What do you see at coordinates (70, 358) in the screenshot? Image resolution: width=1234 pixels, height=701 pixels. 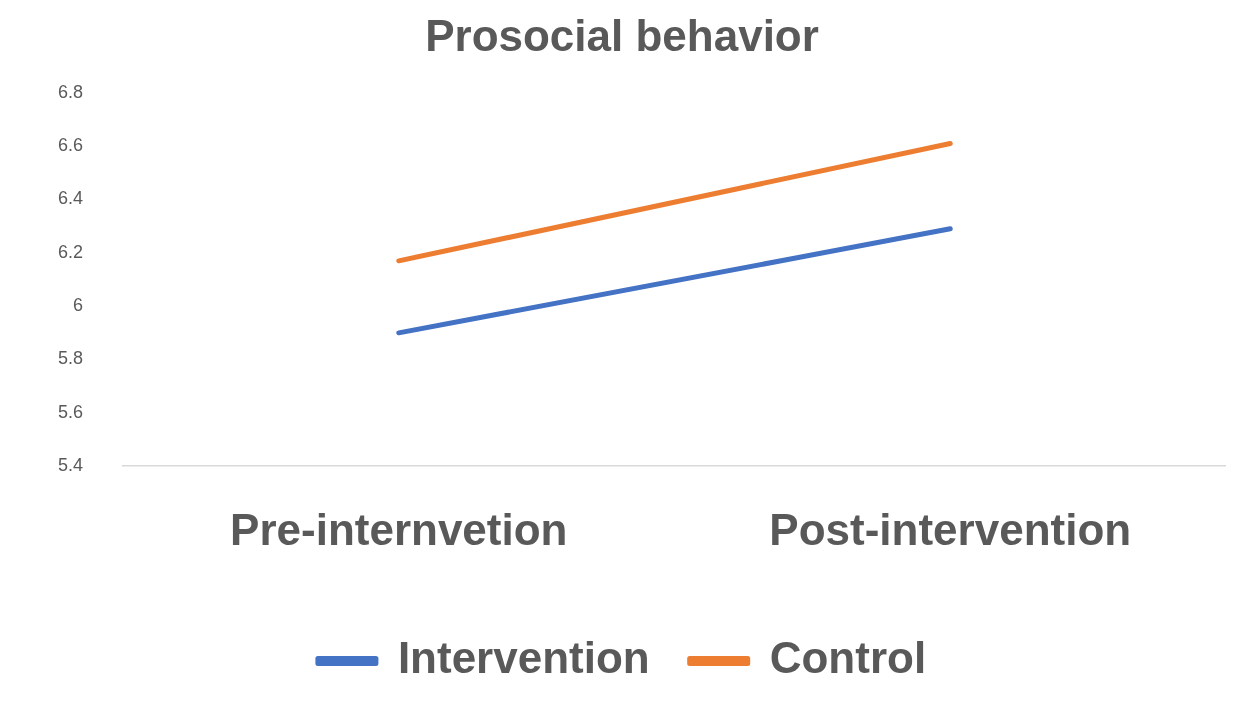 I see `y-tick-label: 5.8` at bounding box center [70, 358].